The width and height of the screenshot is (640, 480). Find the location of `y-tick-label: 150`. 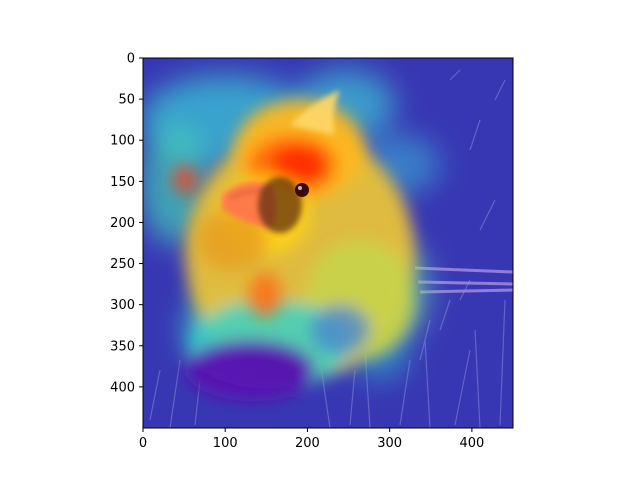

y-tick-label: 150 is located at coordinates (122, 182).